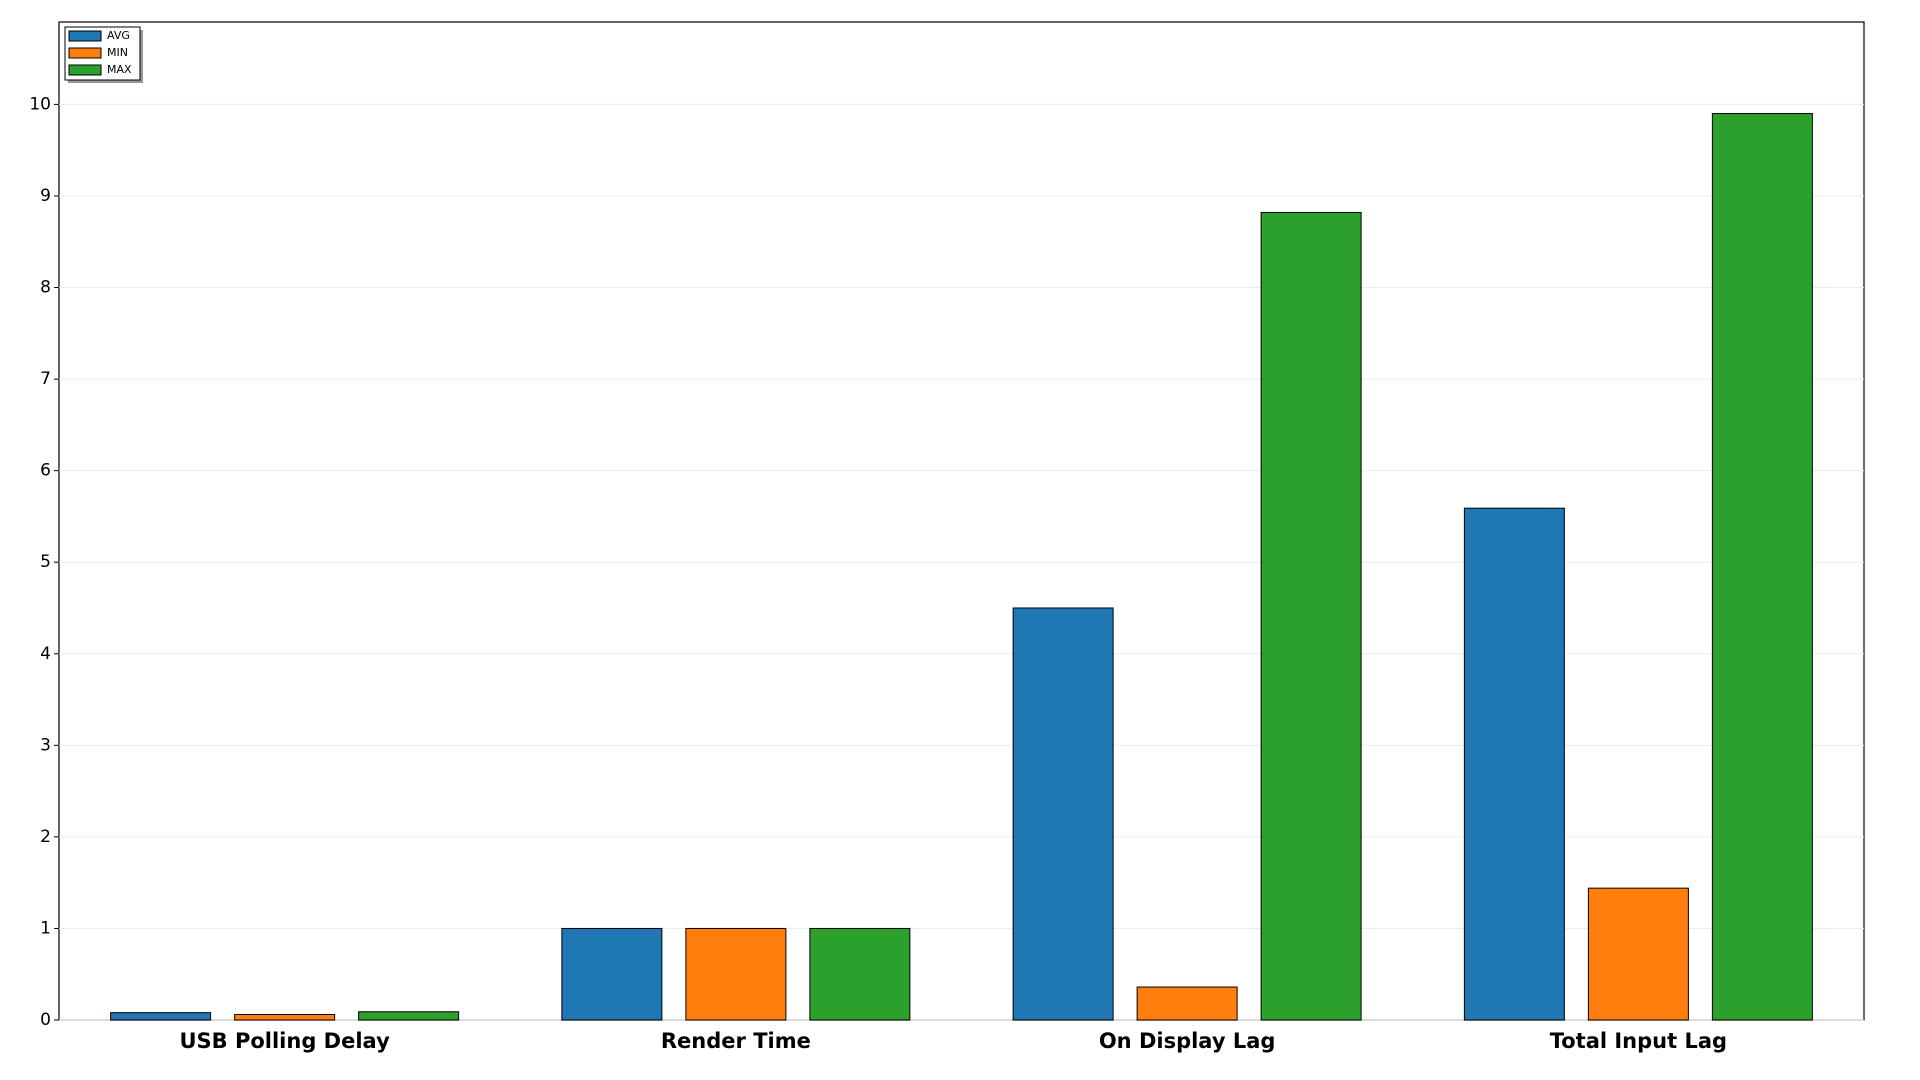  What do you see at coordinates (45, 196) in the screenshot?
I see `y-tick-label: 9` at bounding box center [45, 196].